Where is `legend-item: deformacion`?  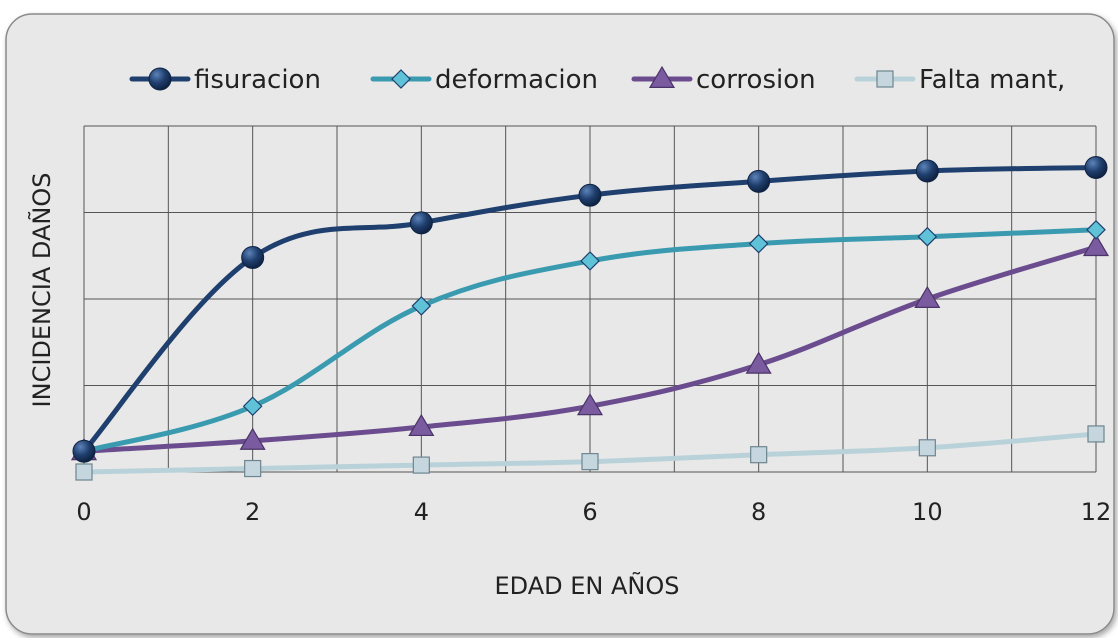
legend-item: deformacion is located at coordinates (484, 80).